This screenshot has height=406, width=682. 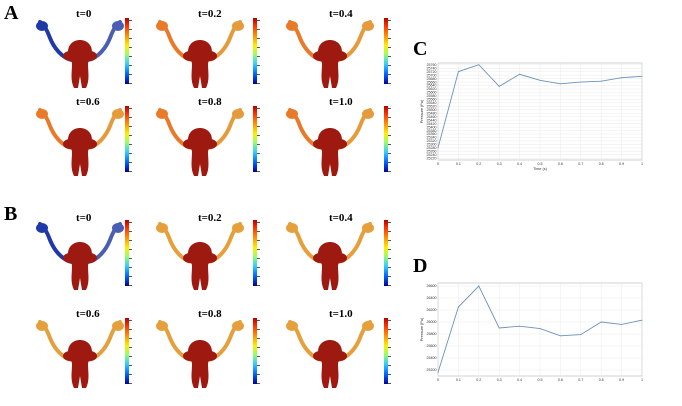 I want to click on y-tick-label: 25300, so click(x=432, y=145).